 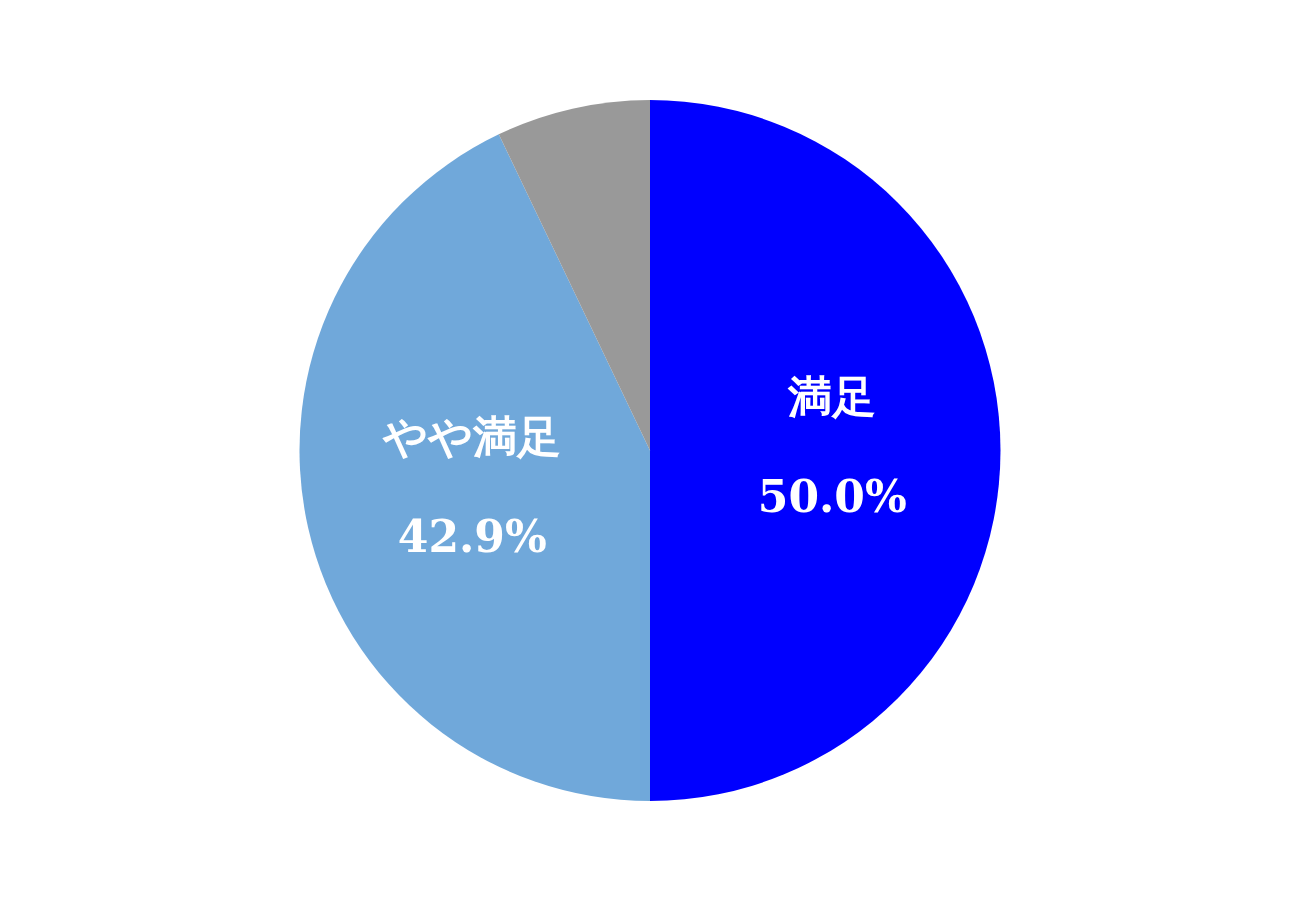 I want to click on slice-label: 満足, so click(x=832, y=396).